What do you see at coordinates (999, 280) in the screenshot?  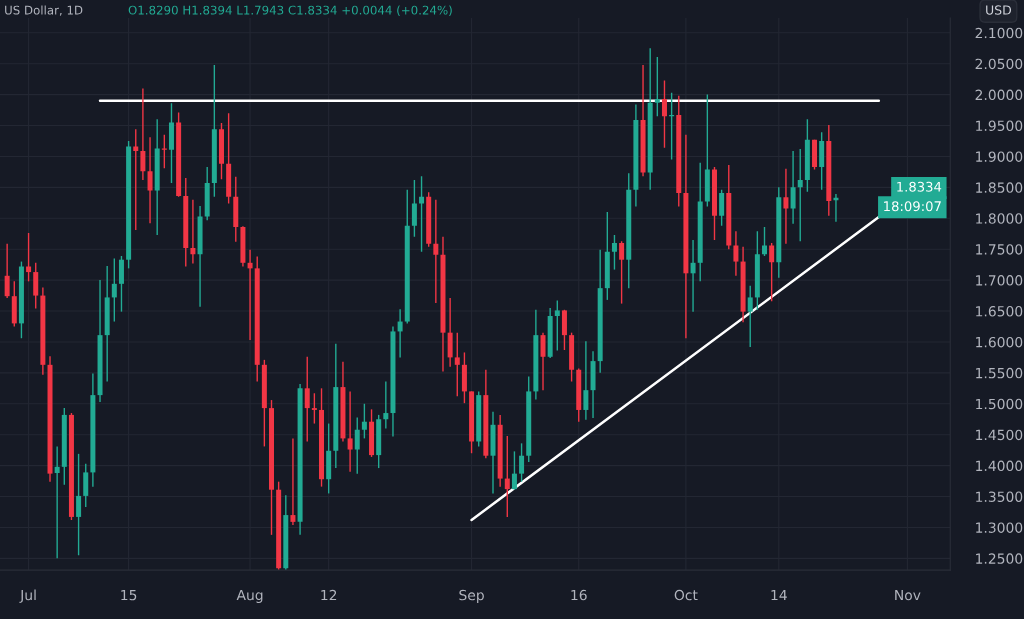 I see `y-tick-label: 1.7000` at bounding box center [999, 280].